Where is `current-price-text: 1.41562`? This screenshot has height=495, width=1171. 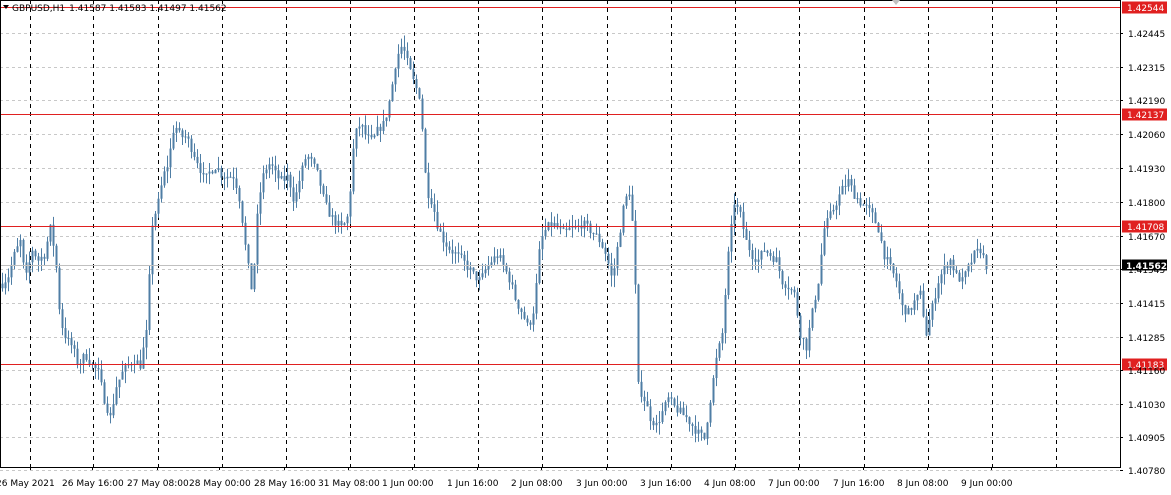 current-price-text: 1.41562 is located at coordinates (1146, 267).